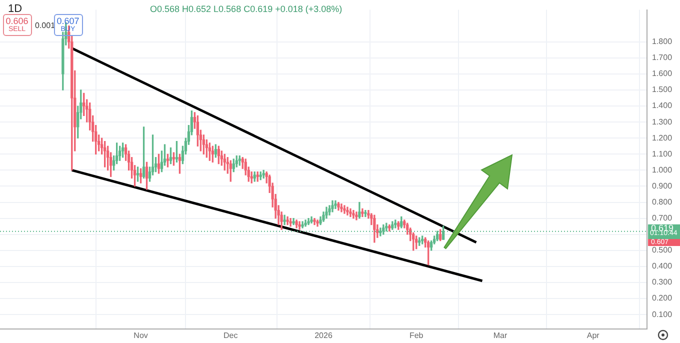 Image resolution: width=680 pixels, height=343 pixels. Describe the element at coordinates (141, 335) in the screenshot. I see `x-tick-label: Nov` at that location.